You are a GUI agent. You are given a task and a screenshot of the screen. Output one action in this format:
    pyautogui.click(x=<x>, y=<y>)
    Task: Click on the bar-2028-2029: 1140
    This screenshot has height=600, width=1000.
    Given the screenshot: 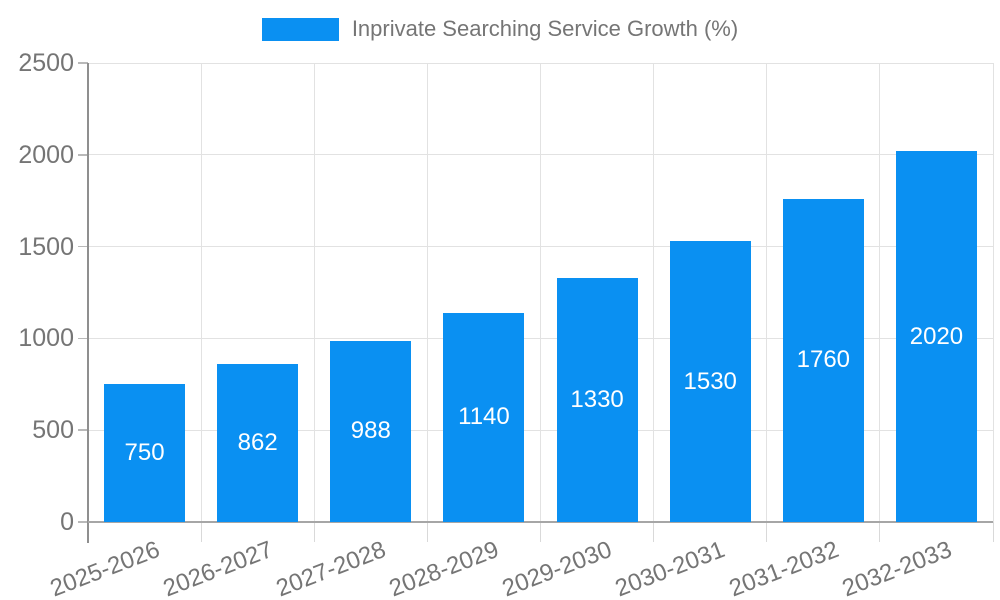 What is the action you would take?
    pyautogui.click(x=484, y=417)
    